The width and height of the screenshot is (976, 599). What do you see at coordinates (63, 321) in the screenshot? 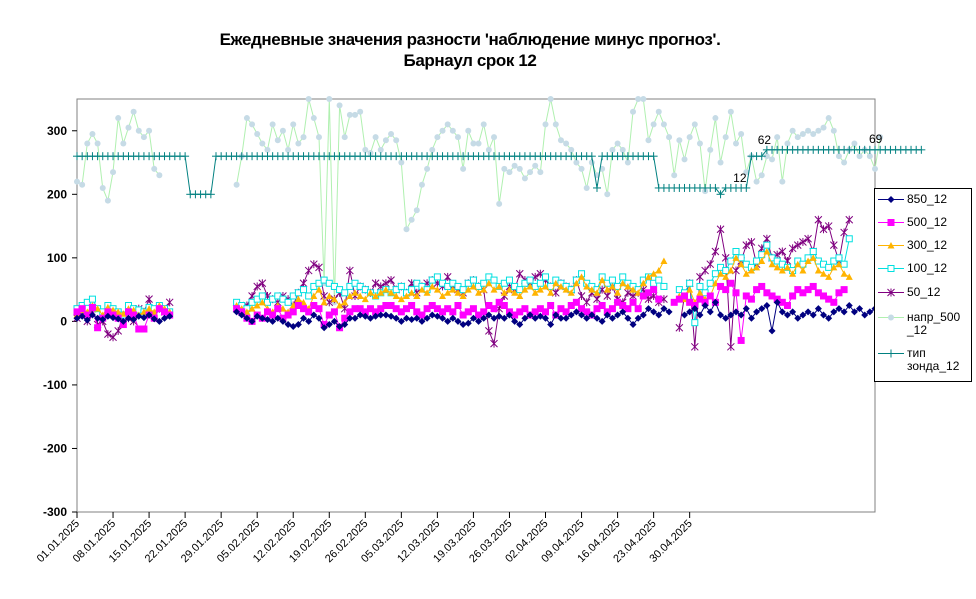
I see `y-tick-label: 0` at bounding box center [63, 321].